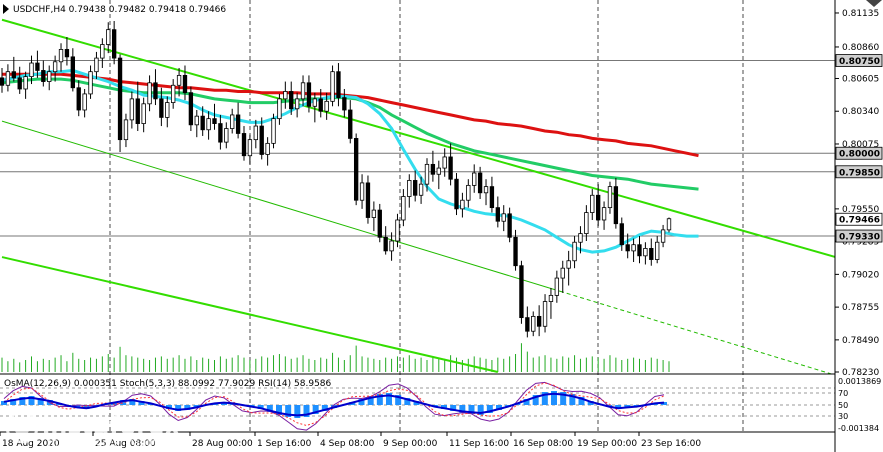  I want to click on price-tick-label: 0.80605, so click(860, 79).